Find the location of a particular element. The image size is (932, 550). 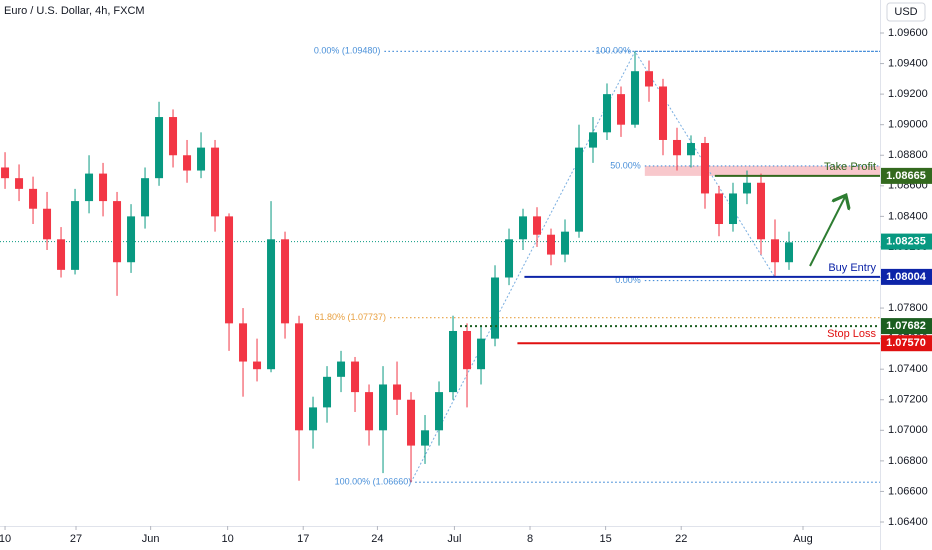

level-tag-label: 1.07682 is located at coordinates (906, 326).